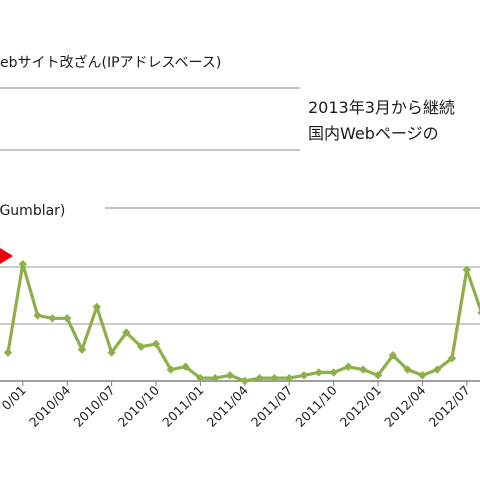 The height and width of the screenshot is (484, 480). Describe the element at coordinates (381, 107) in the screenshot. I see `annotation-line-1: 2013年3月から継続` at that location.